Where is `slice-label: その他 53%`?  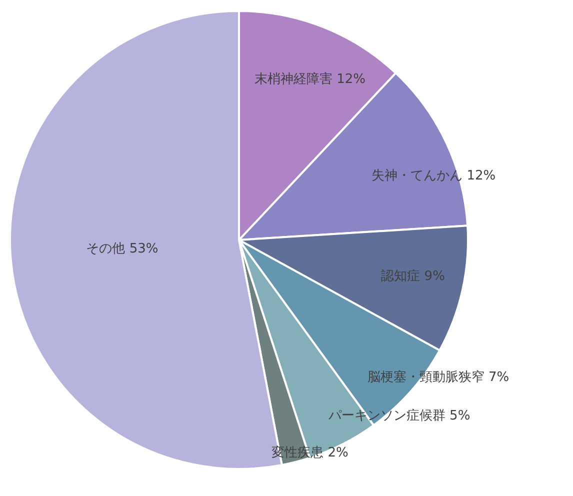 slice-label: その他 53% is located at coordinates (122, 249).